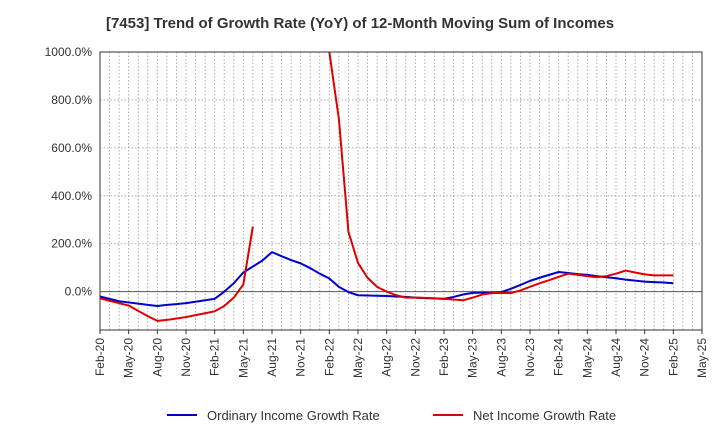 This screenshot has height=440, width=720. What do you see at coordinates (100, 357) in the screenshot?
I see `x-tick-label: Feb-20` at bounding box center [100, 357].